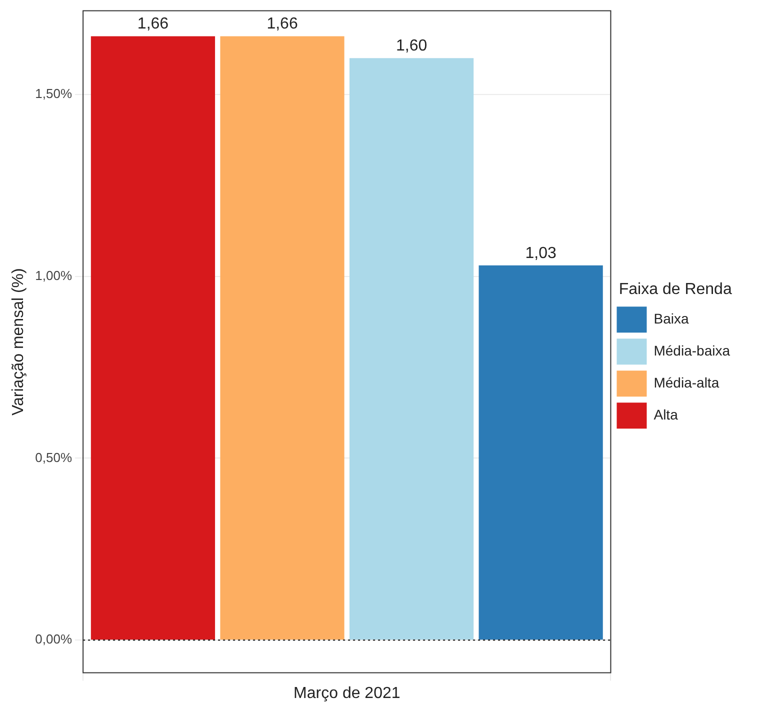 This screenshot has height=711, width=760. Describe the element at coordinates (671, 318) in the screenshot. I see `legend-label: Baixa` at that location.